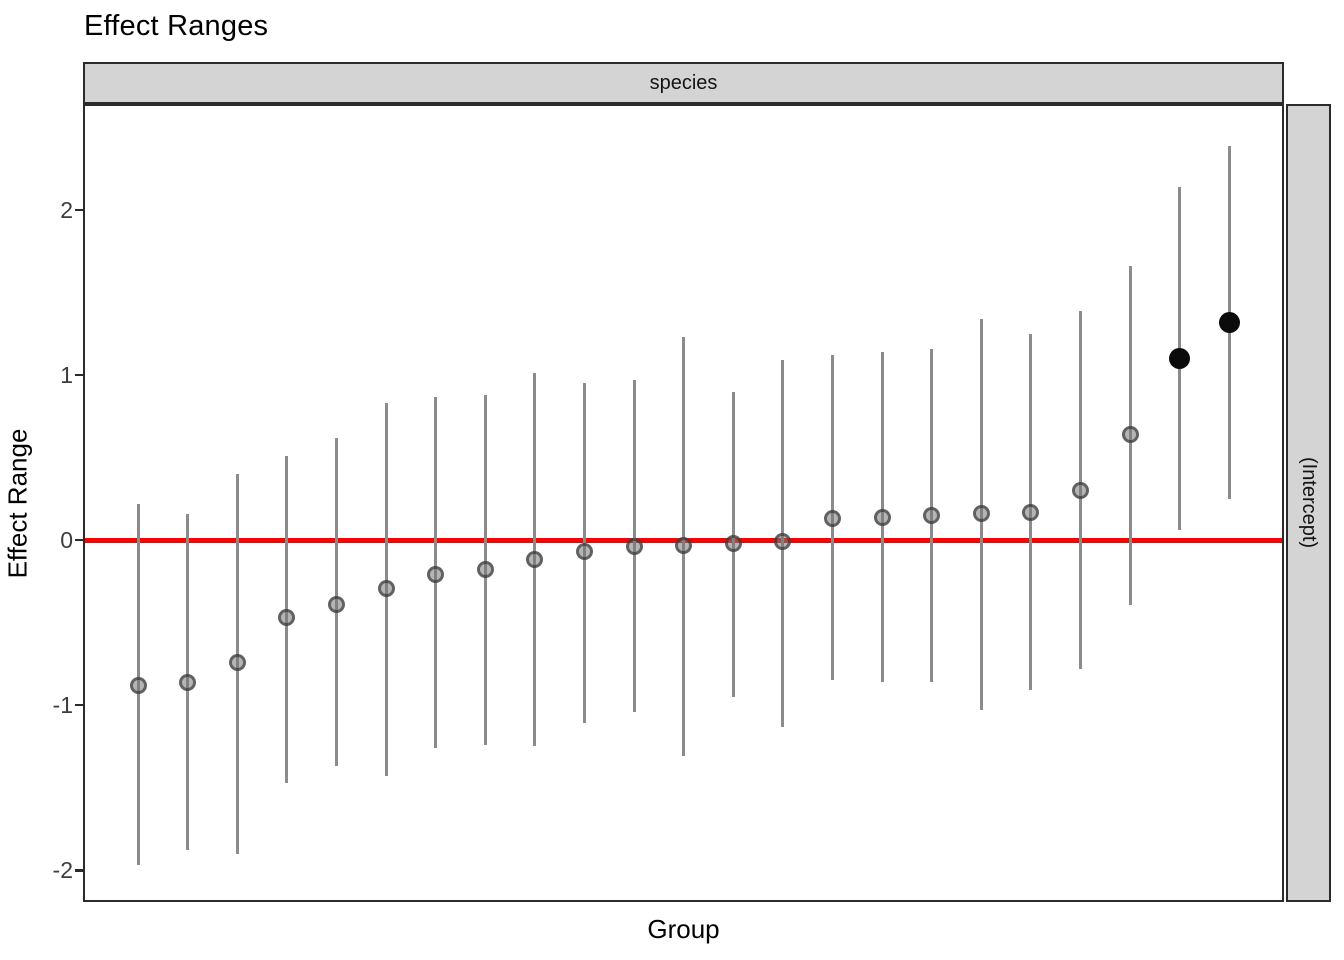 Image resolution: width=1344 pixels, height=960 pixels. Describe the element at coordinates (66, 375) in the screenshot. I see `y-tick-label: 1` at that location.